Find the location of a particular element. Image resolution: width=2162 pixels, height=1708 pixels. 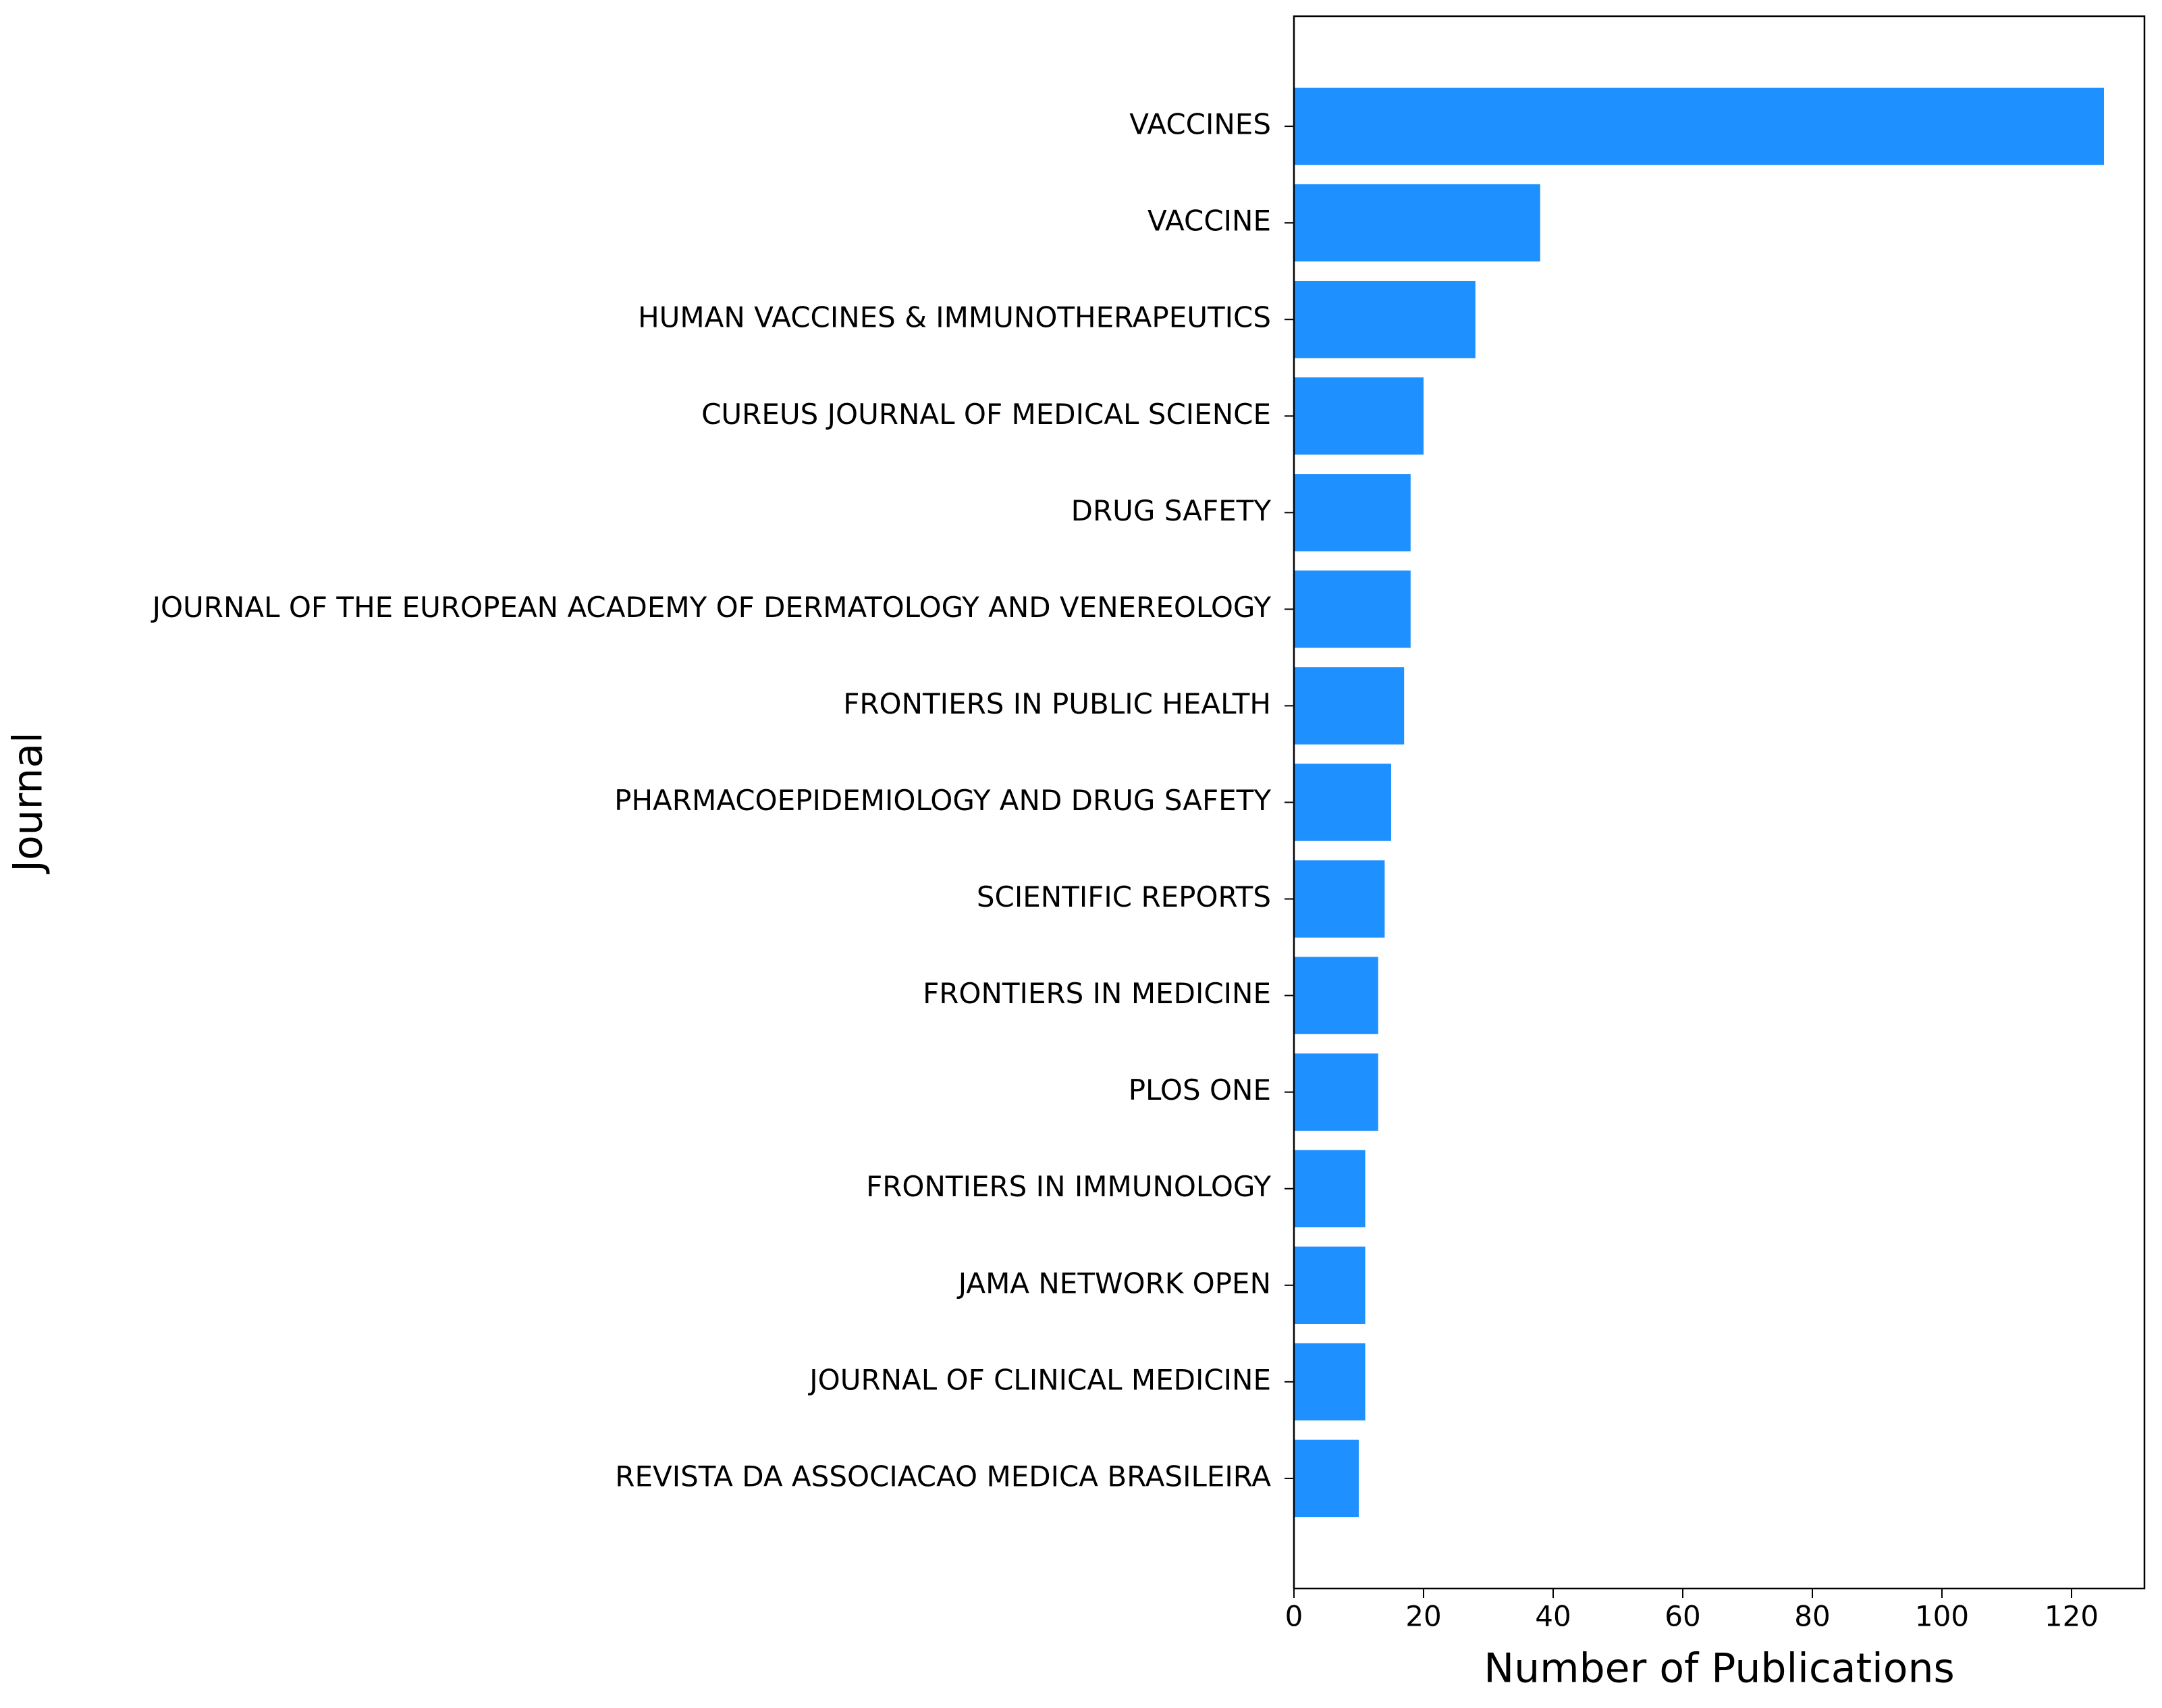

y-tick-label: HUMAN VACCINES & IMMUNOTHERAPEUTICS is located at coordinates (954, 317).